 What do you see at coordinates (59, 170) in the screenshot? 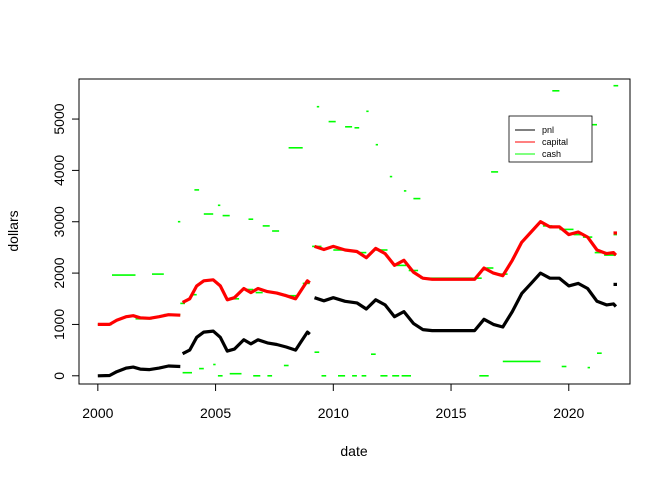
I see `y-tick-label: 4000` at bounding box center [59, 170].